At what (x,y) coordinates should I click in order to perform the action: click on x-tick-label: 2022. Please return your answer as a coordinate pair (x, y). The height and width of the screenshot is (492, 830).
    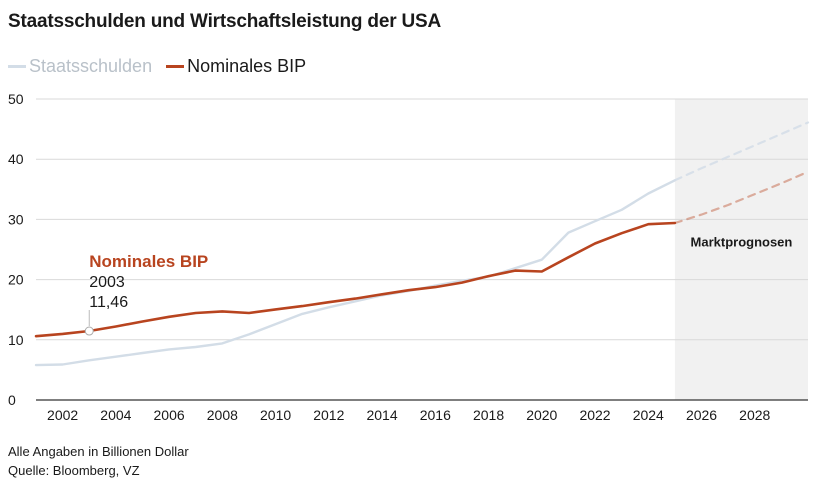
    Looking at the image, I should click on (594, 415).